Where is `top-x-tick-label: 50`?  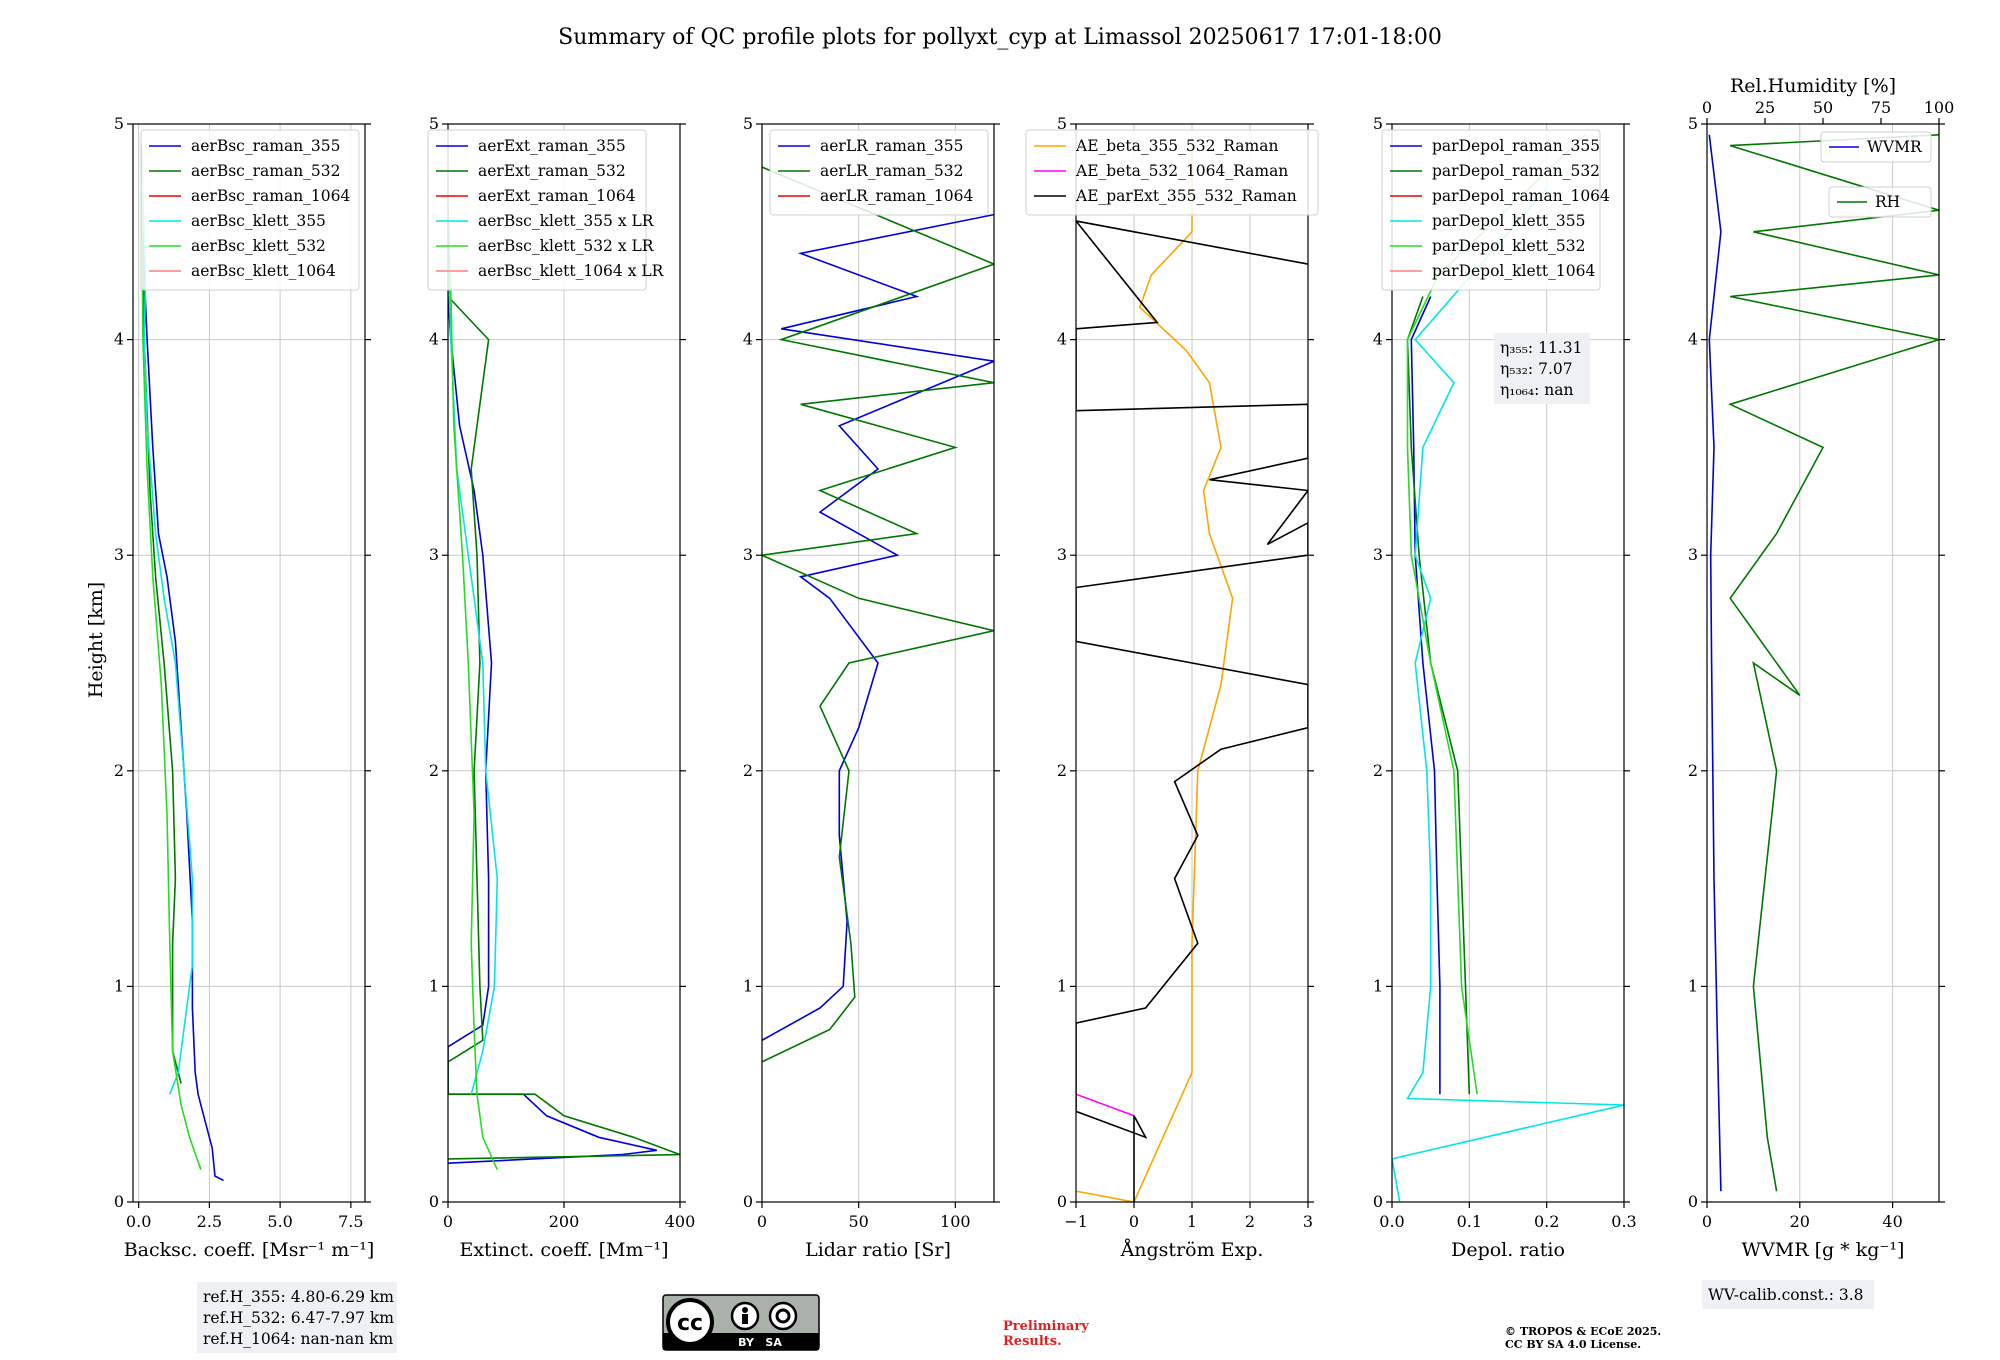 top-x-tick-label: 50 is located at coordinates (1823, 107).